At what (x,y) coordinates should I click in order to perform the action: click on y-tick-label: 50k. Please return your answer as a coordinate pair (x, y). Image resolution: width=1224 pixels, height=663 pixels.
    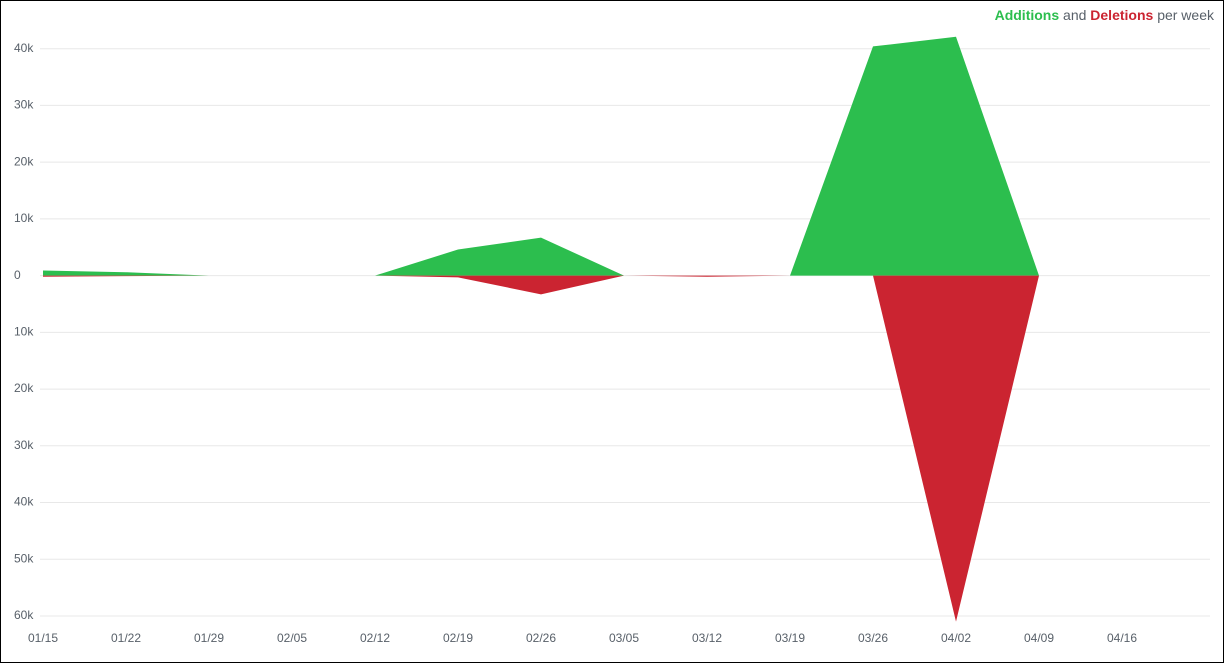
    Looking at the image, I should click on (24, 558).